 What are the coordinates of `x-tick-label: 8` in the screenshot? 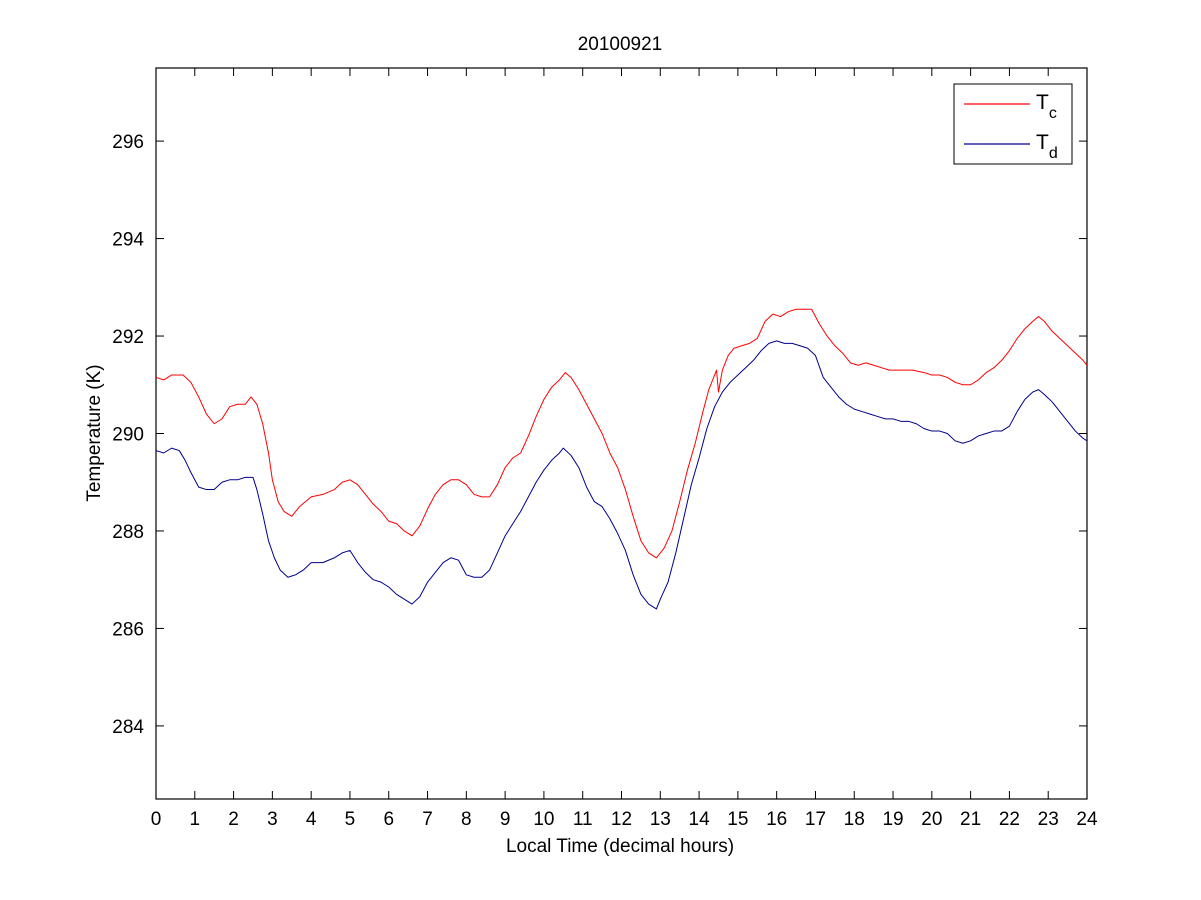 It's located at (466, 819).